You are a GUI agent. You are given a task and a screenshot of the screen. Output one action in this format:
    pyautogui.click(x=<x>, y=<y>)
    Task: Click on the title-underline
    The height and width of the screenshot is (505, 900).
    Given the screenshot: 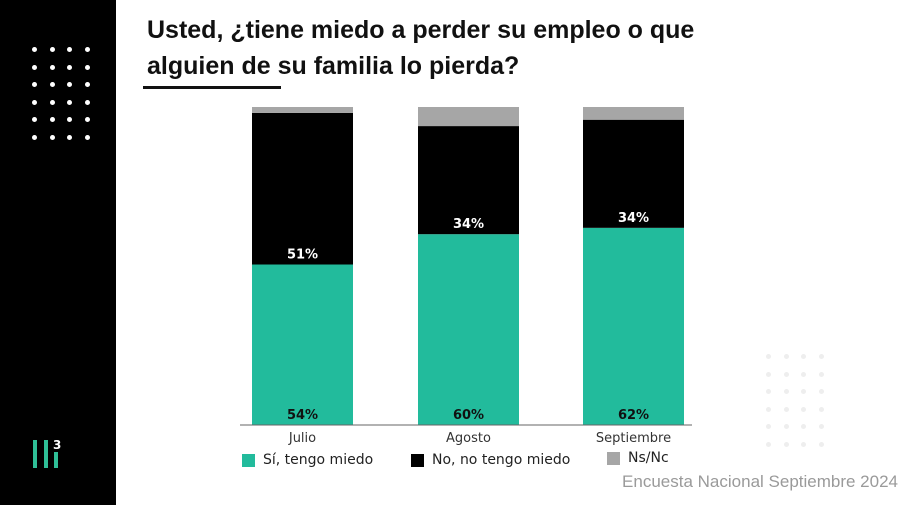 What is the action you would take?
    pyautogui.click(x=212, y=87)
    